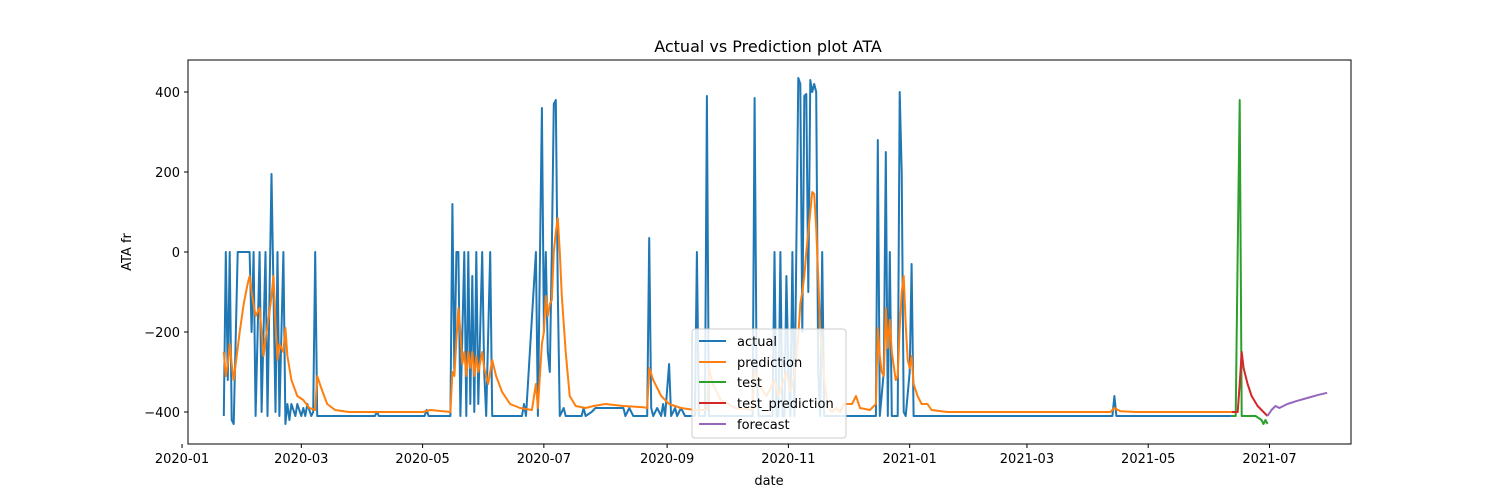 The image size is (1500, 500). Describe the element at coordinates (763, 425) in the screenshot. I see `legend-label-forecast: forecast` at that location.